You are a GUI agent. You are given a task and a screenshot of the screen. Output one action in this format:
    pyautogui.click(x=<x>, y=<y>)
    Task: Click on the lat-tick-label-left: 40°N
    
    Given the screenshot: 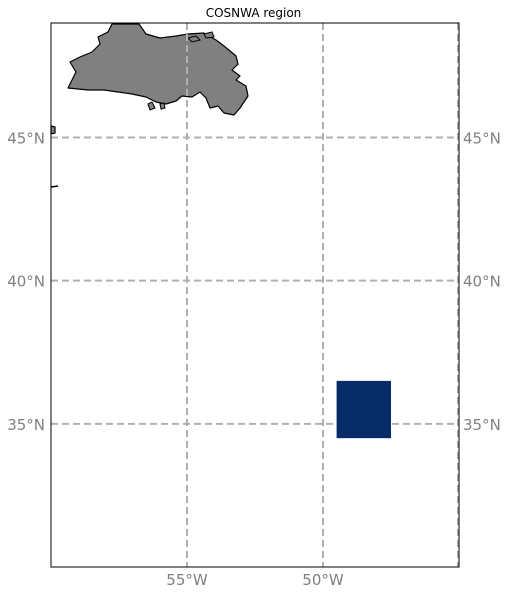 What is the action you would take?
    pyautogui.click(x=26, y=282)
    